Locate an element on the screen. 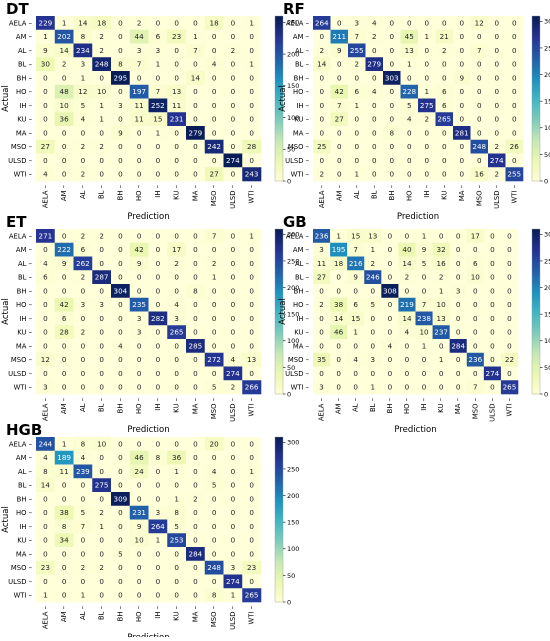 The height and width of the screenshot is (641, 550). x-tick-label: HO – is located at coordinates (139, 405).